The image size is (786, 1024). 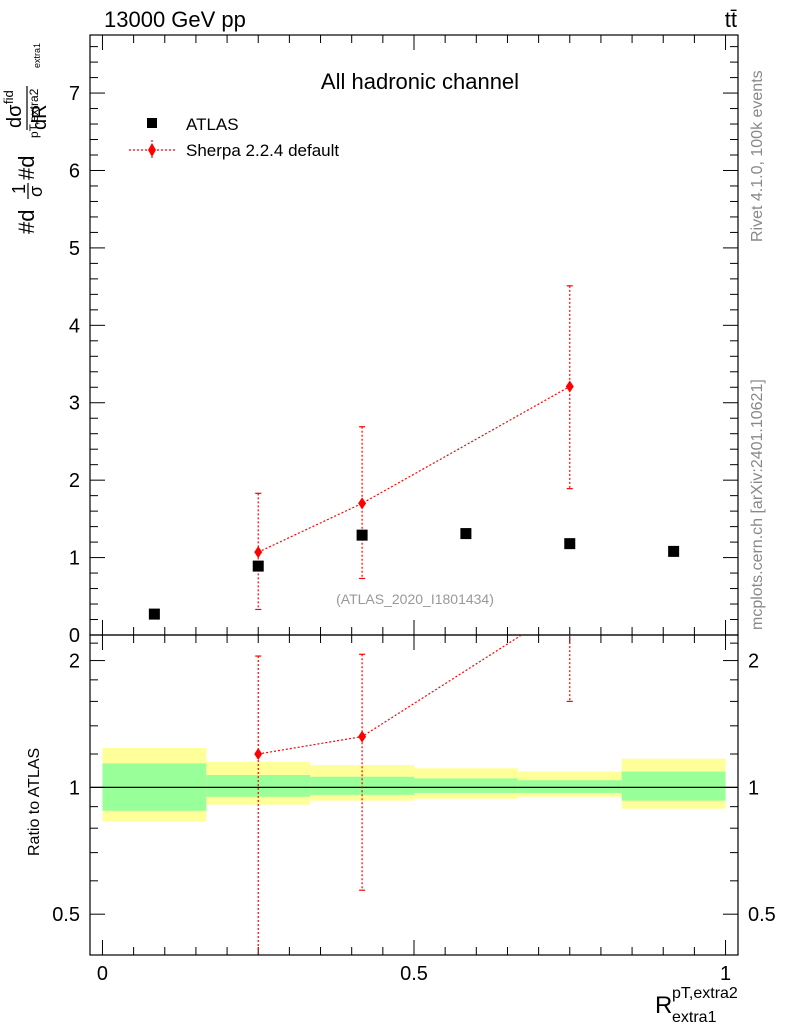 I want to click on y-tick-label: 2, so click(x=74, y=481).